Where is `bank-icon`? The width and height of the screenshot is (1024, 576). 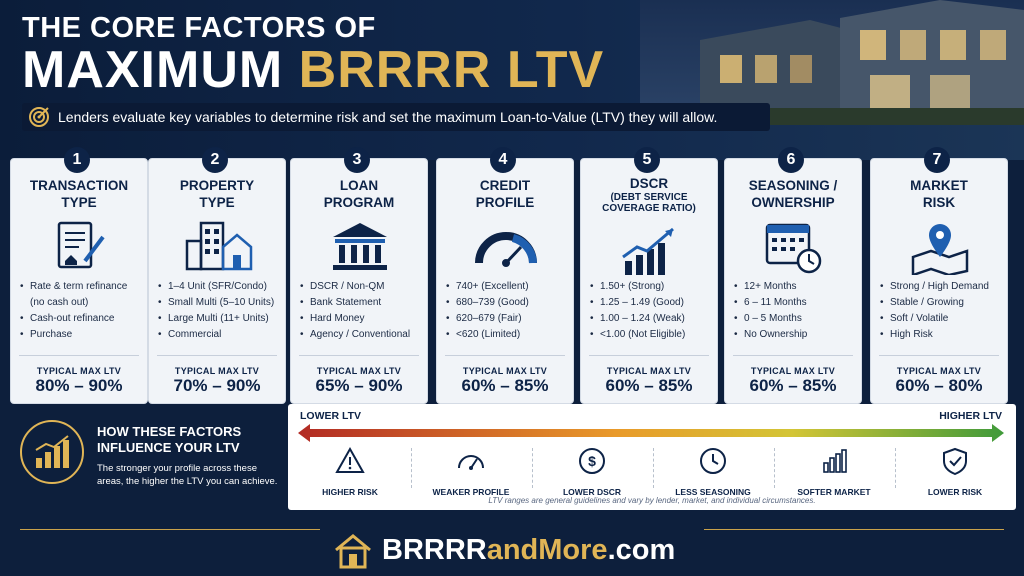 bank-icon is located at coordinates (360, 246).